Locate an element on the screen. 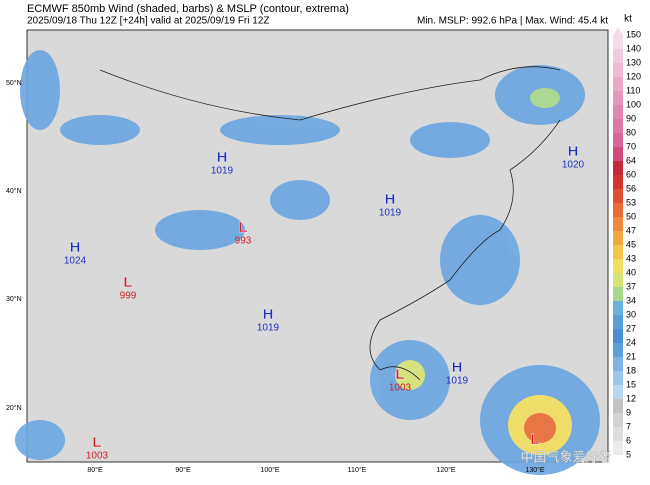 This screenshot has height=485, width=650. colorbar-label: 50 is located at coordinates (631, 216).